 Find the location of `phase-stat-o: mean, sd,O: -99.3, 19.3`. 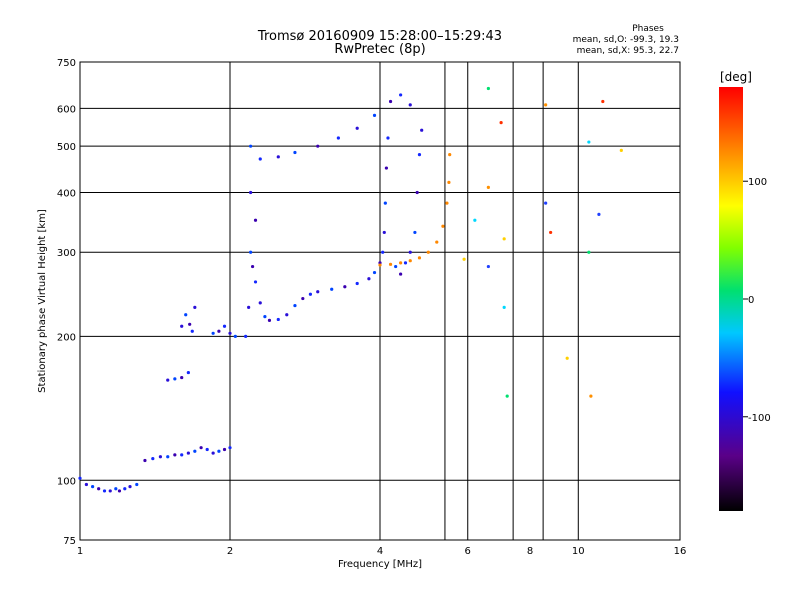

phase-stat-o: mean, sd,O: -99.3, 19.3 is located at coordinates (626, 40).